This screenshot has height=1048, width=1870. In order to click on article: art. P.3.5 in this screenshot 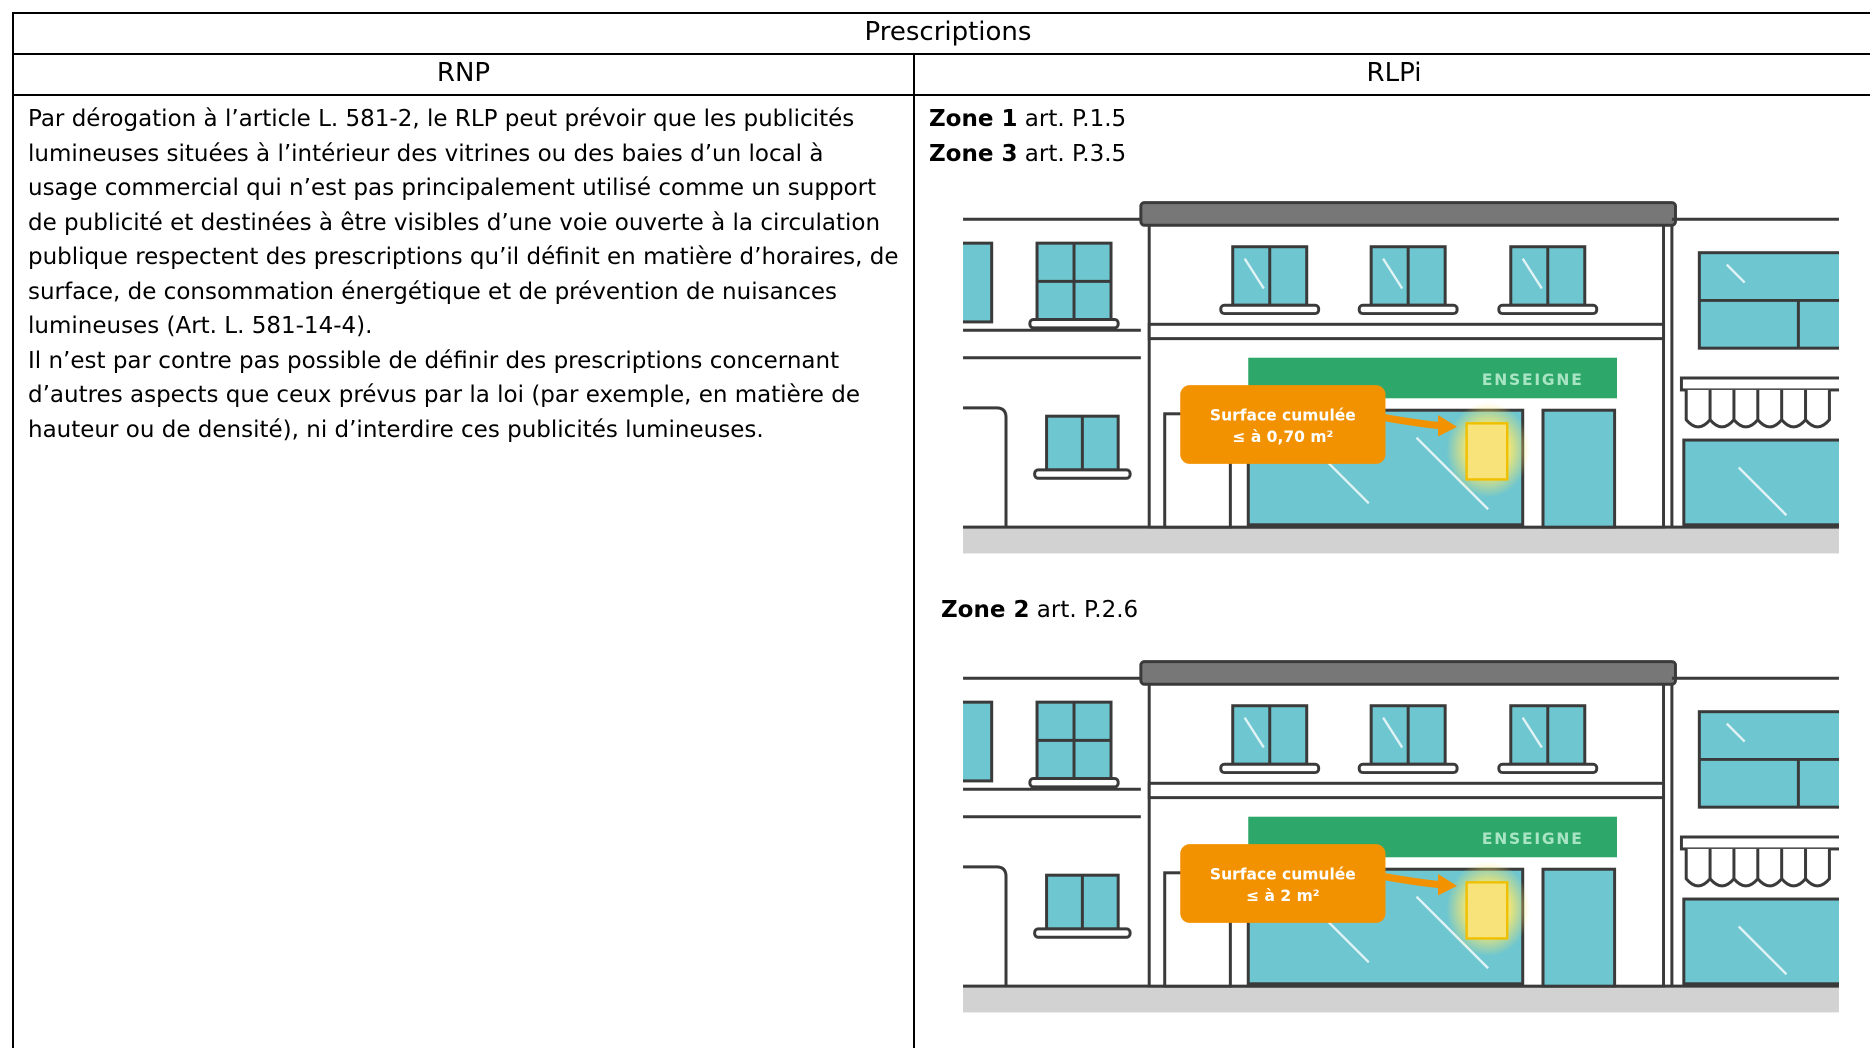, I will do `click(1075, 153)`.